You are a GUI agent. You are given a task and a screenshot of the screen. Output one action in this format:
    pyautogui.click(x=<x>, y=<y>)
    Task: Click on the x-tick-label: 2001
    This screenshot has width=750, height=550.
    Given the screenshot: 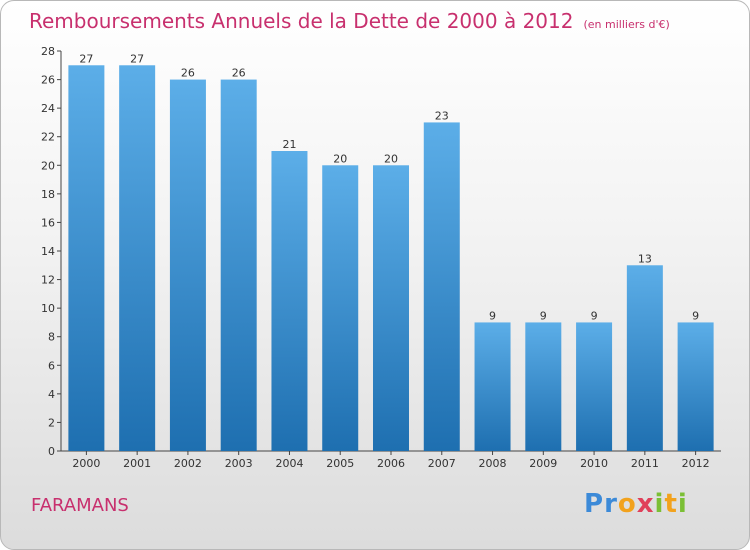 What is the action you would take?
    pyautogui.click(x=137, y=463)
    